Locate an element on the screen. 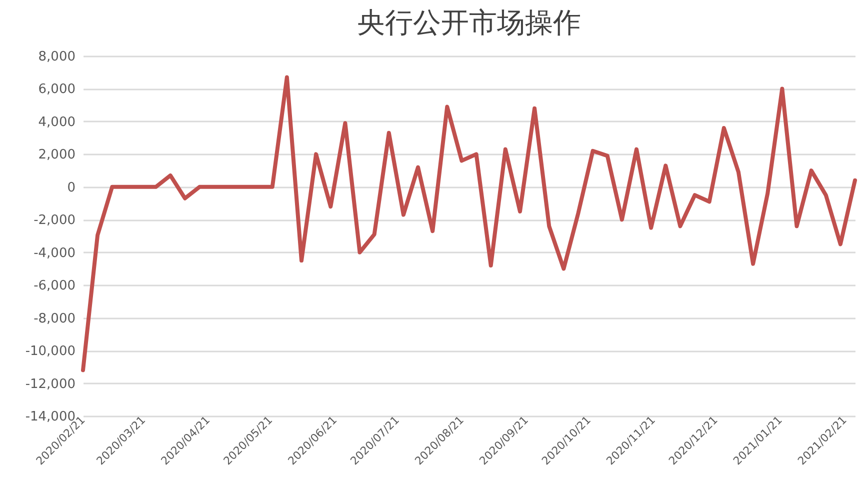 Image resolution: width=865 pixels, height=486 pixels. y-tick-label: -4,000 is located at coordinates (55, 253).